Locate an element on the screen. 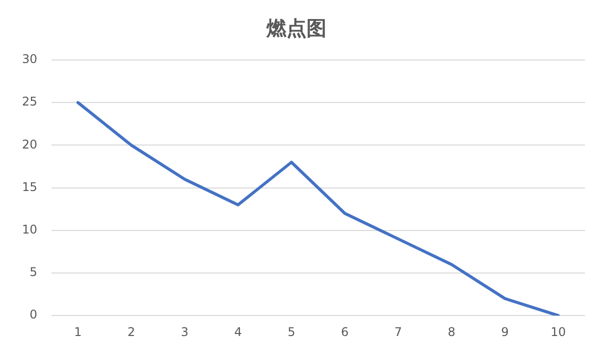 This screenshot has width=597, height=354. x-tick-label: 9 is located at coordinates (505, 331).